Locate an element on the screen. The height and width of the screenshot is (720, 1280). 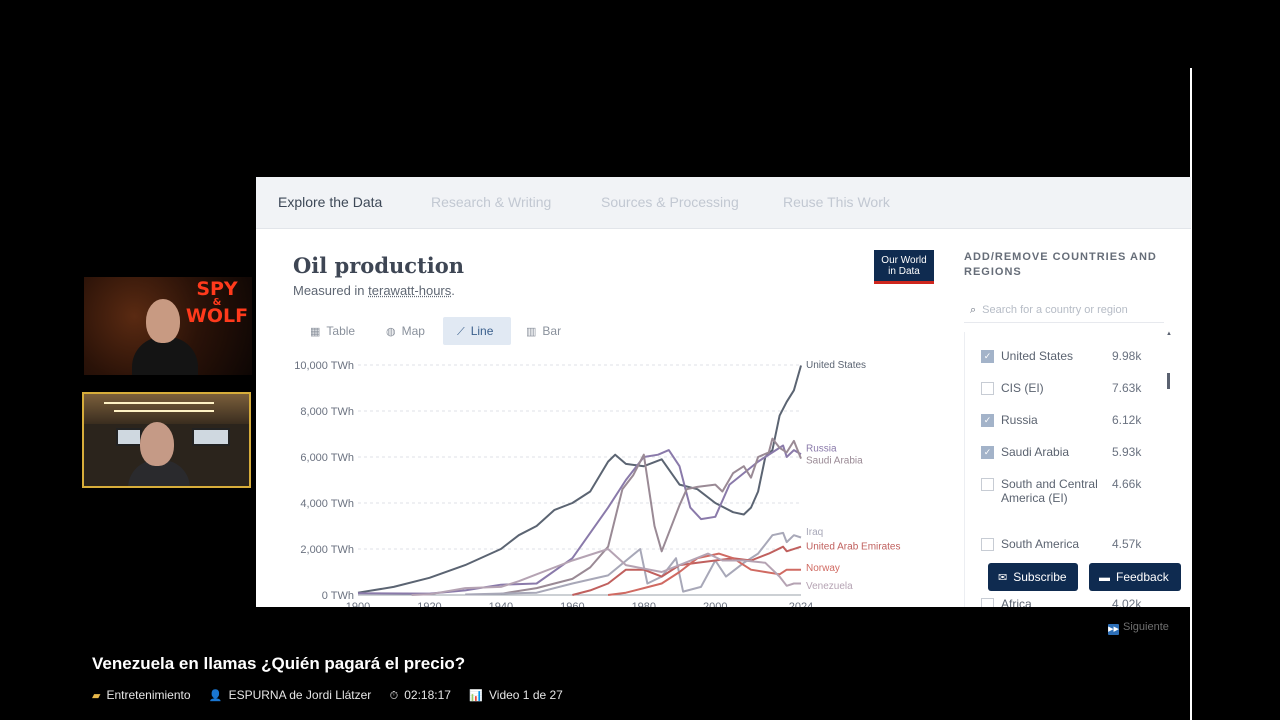
folder-icon: ▰ is located at coordinates (96, 696).